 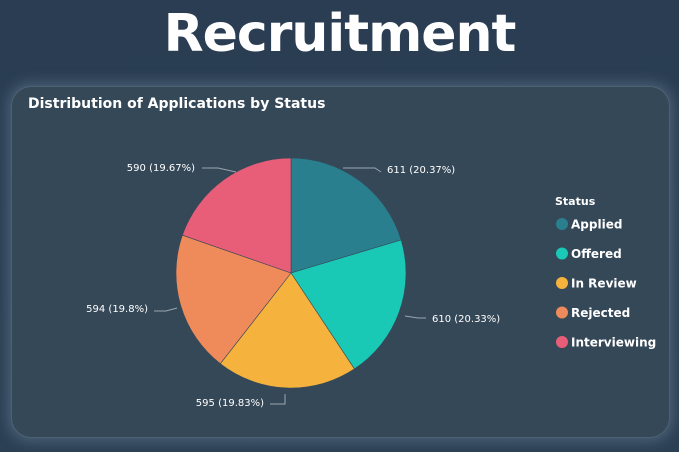 I want to click on data-label-offered: 610 (20.33%), so click(x=466, y=319).